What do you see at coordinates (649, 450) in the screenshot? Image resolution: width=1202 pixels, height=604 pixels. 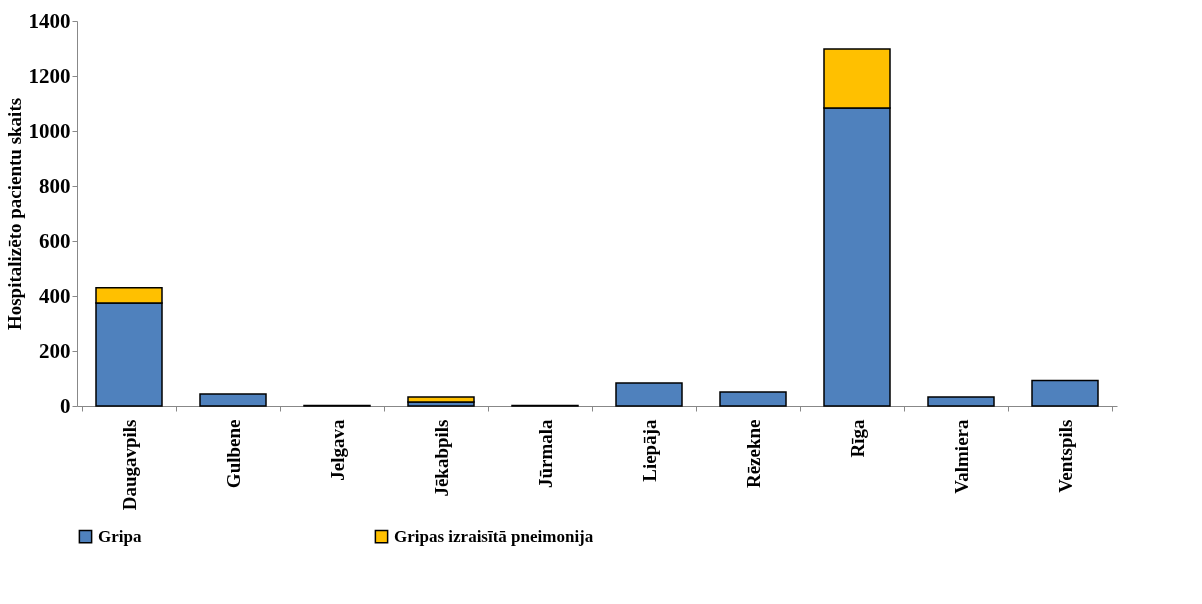 I see `x-tick-label: Liepāja` at bounding box center [649, 450].